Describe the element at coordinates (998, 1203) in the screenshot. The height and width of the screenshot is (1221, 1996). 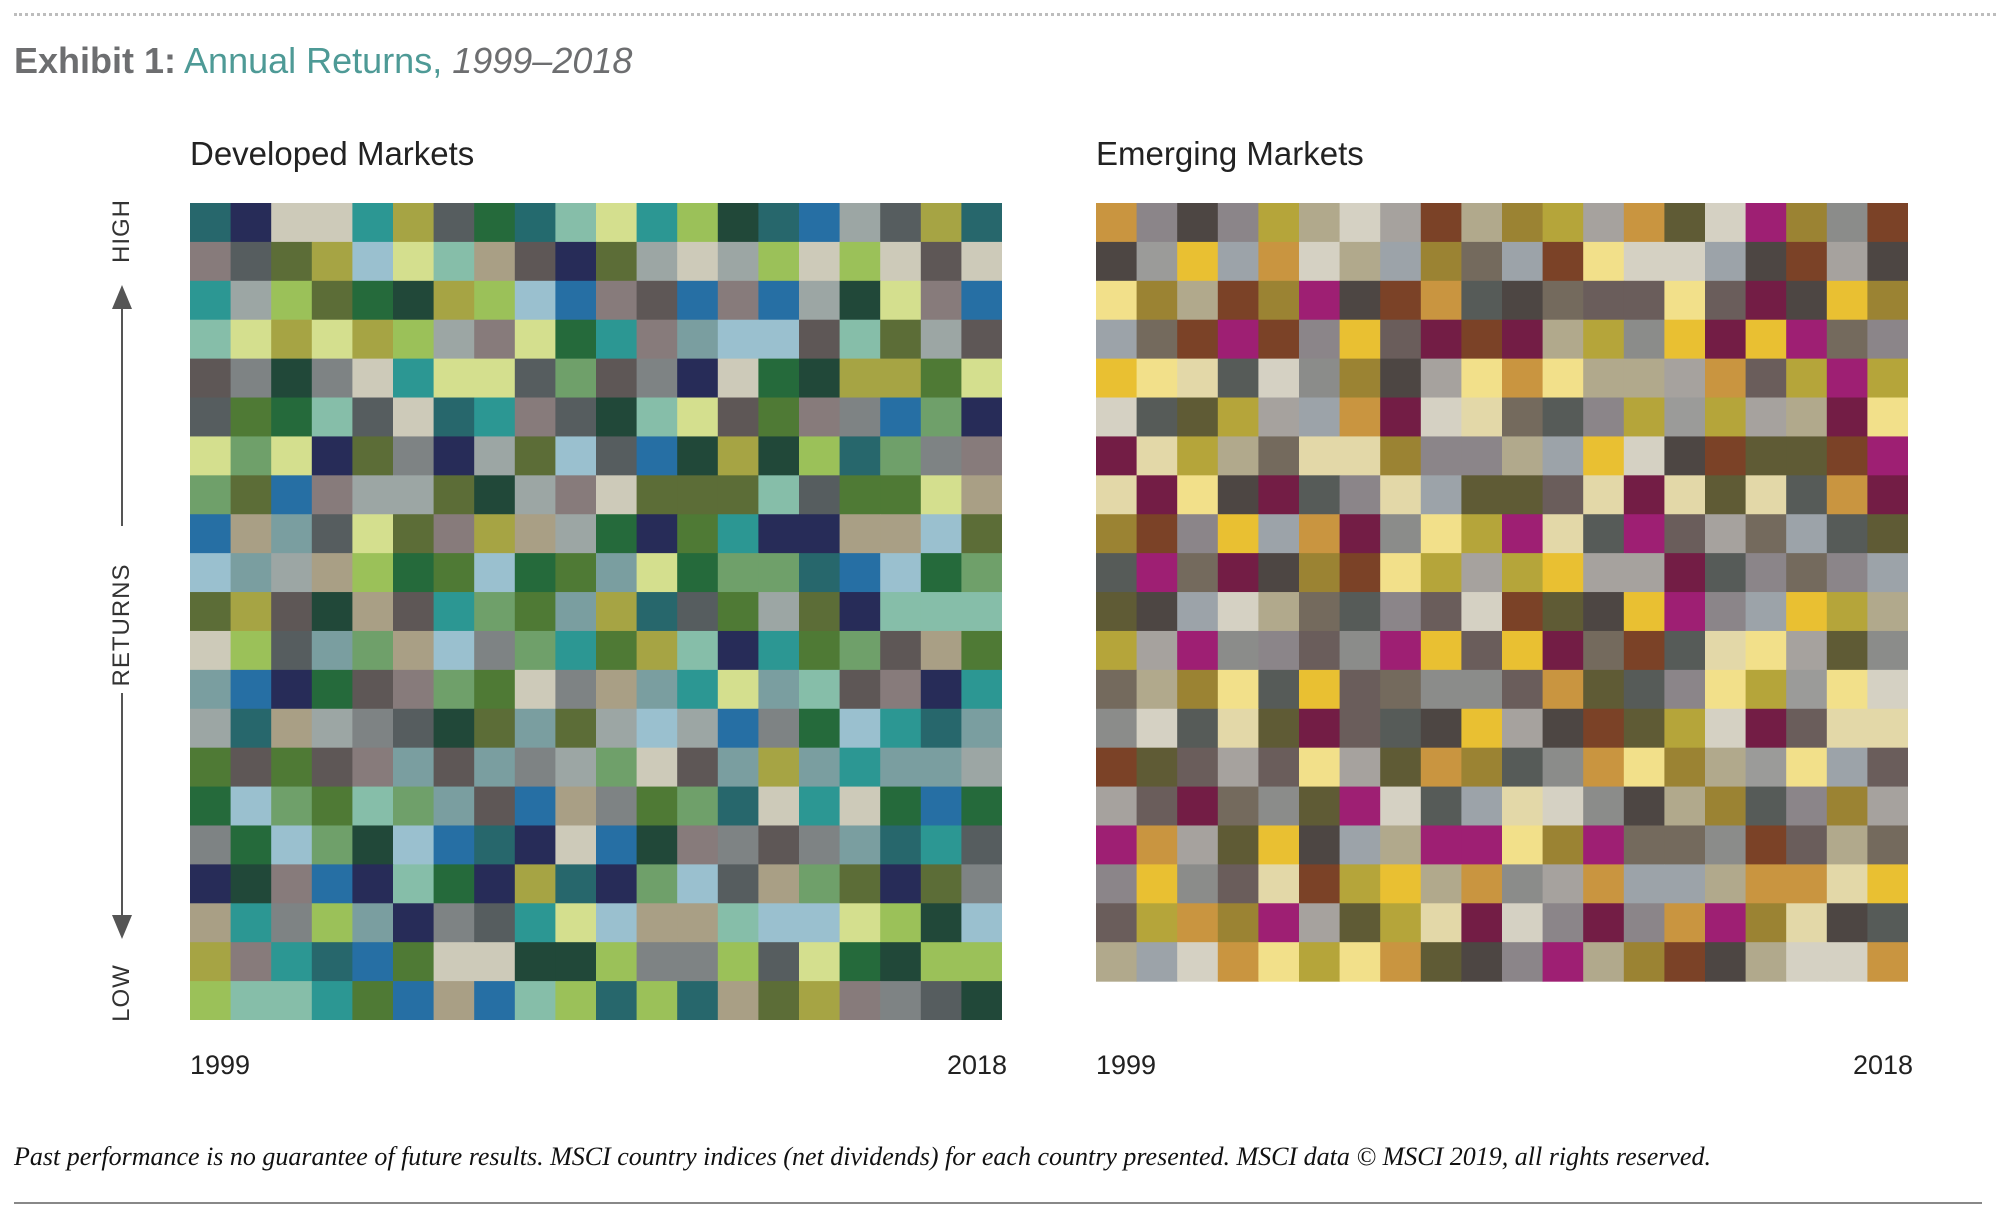
I see `bottom-rule` at that location.